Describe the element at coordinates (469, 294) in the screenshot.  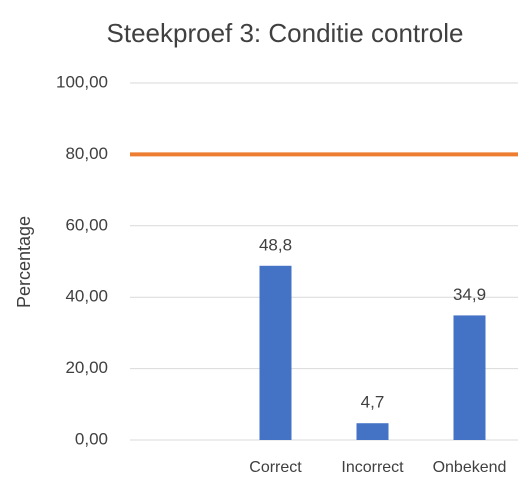
I see `value-label: 34,9` at that location.